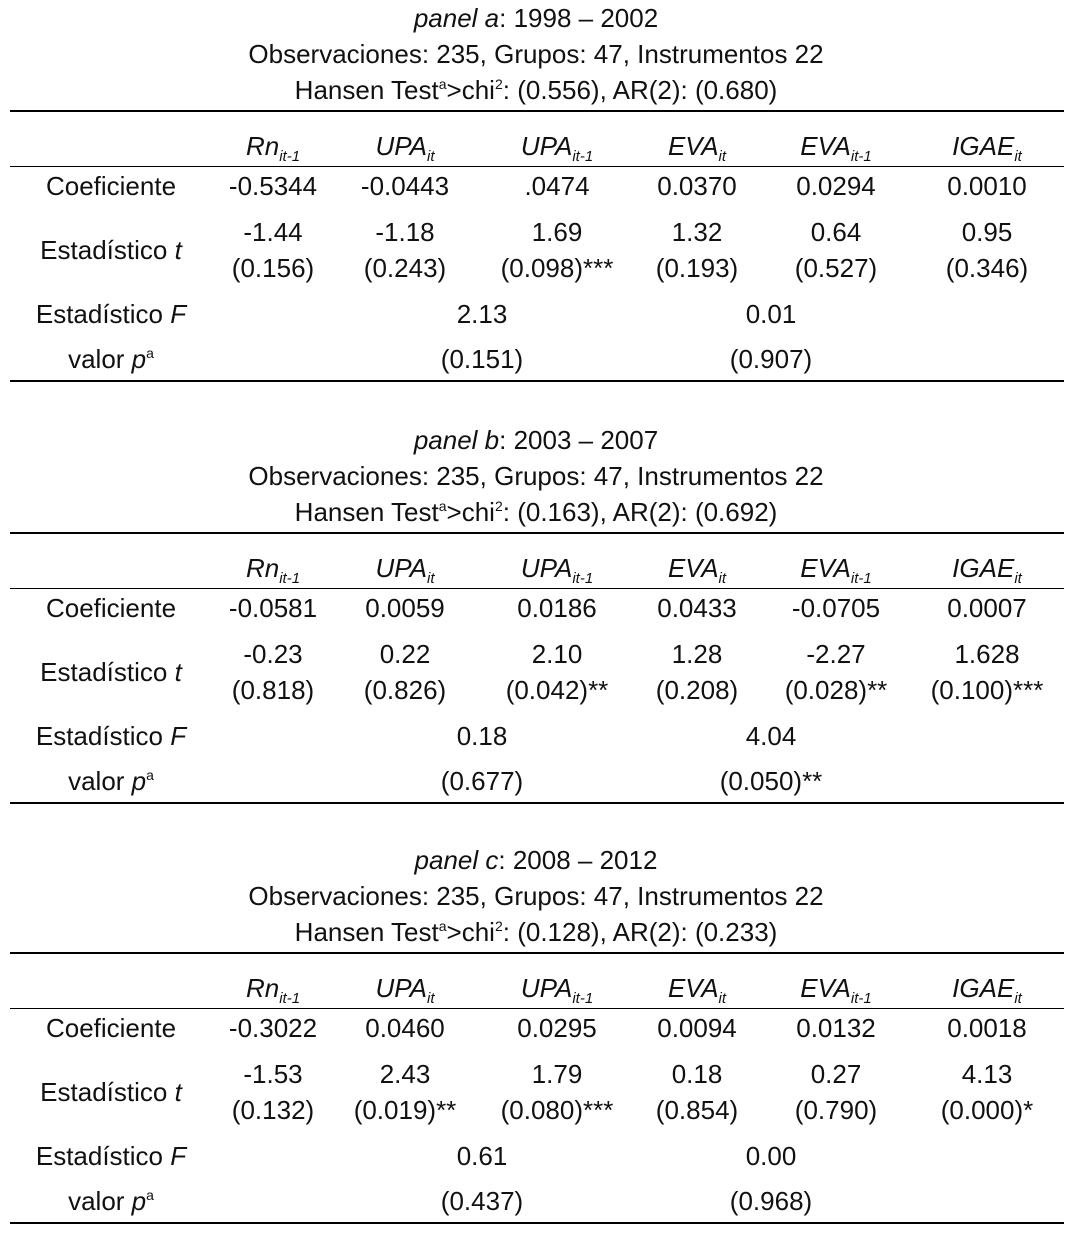 The height and width of the screenshot is (1242, 1068). I want to click on coef-cell: 0.0460, so click(405, 1028).